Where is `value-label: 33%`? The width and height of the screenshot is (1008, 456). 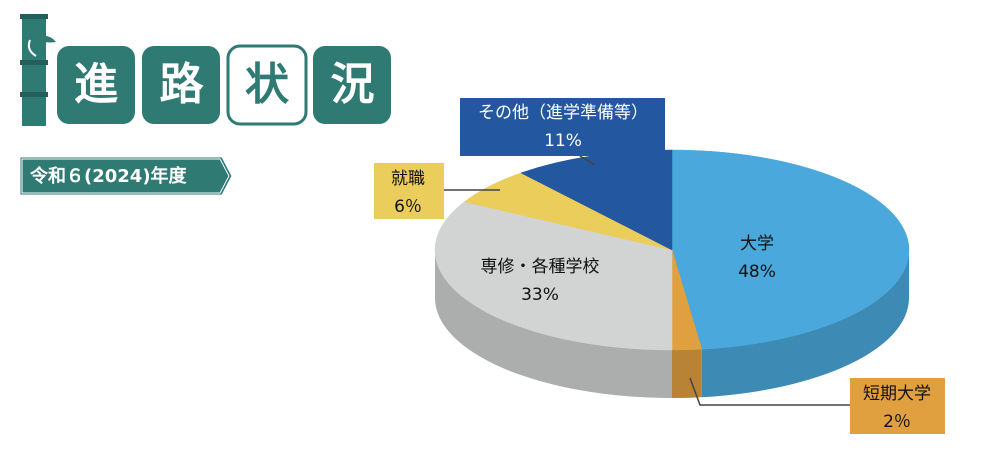 value-label: 33% is located at coordinates (540, 295).